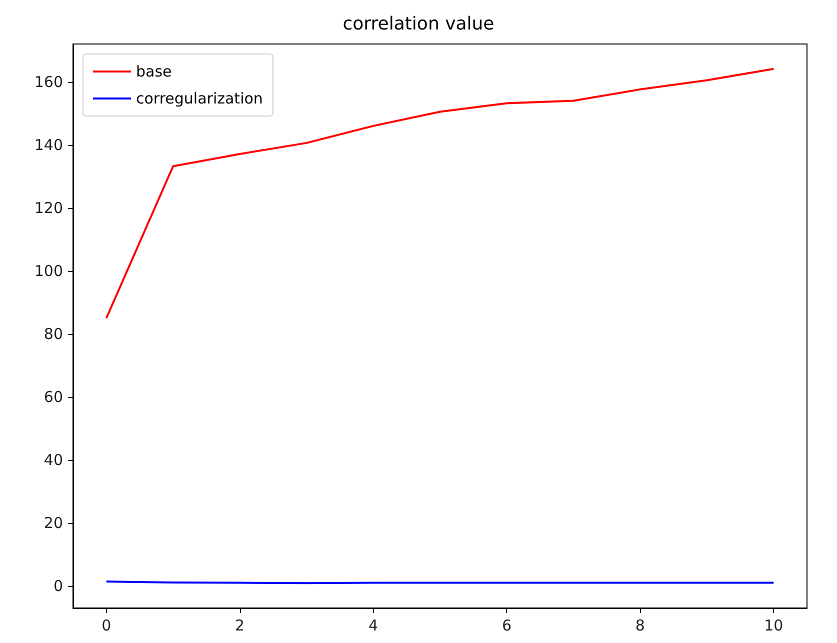 This screenshot has height=643, width=837. Describe the element at coordinates (640, 625) in the screenshot. I see `x-tick-label: 8` at that location.